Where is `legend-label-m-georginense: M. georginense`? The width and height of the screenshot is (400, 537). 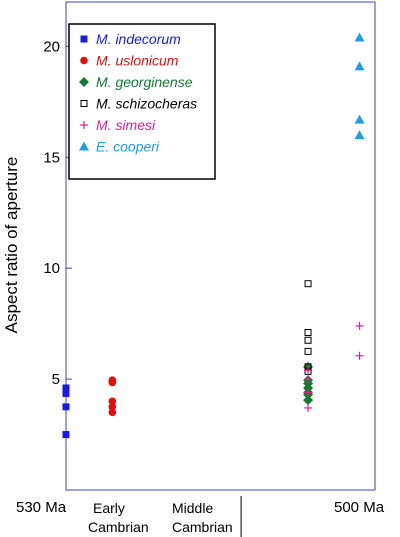
legend-label-m-georginense: M. georginense is located at coordinates (144, 82).